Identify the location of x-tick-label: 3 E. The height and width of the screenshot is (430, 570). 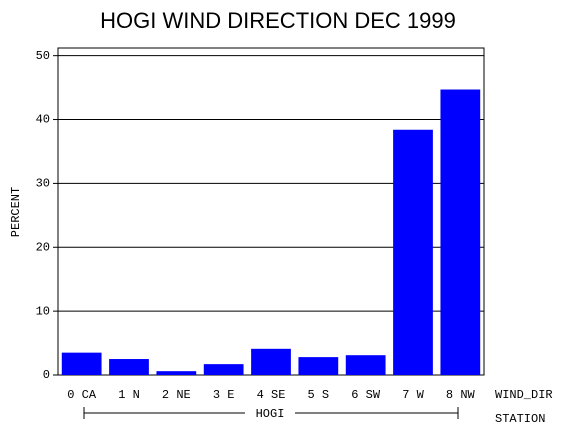
(224, 395).